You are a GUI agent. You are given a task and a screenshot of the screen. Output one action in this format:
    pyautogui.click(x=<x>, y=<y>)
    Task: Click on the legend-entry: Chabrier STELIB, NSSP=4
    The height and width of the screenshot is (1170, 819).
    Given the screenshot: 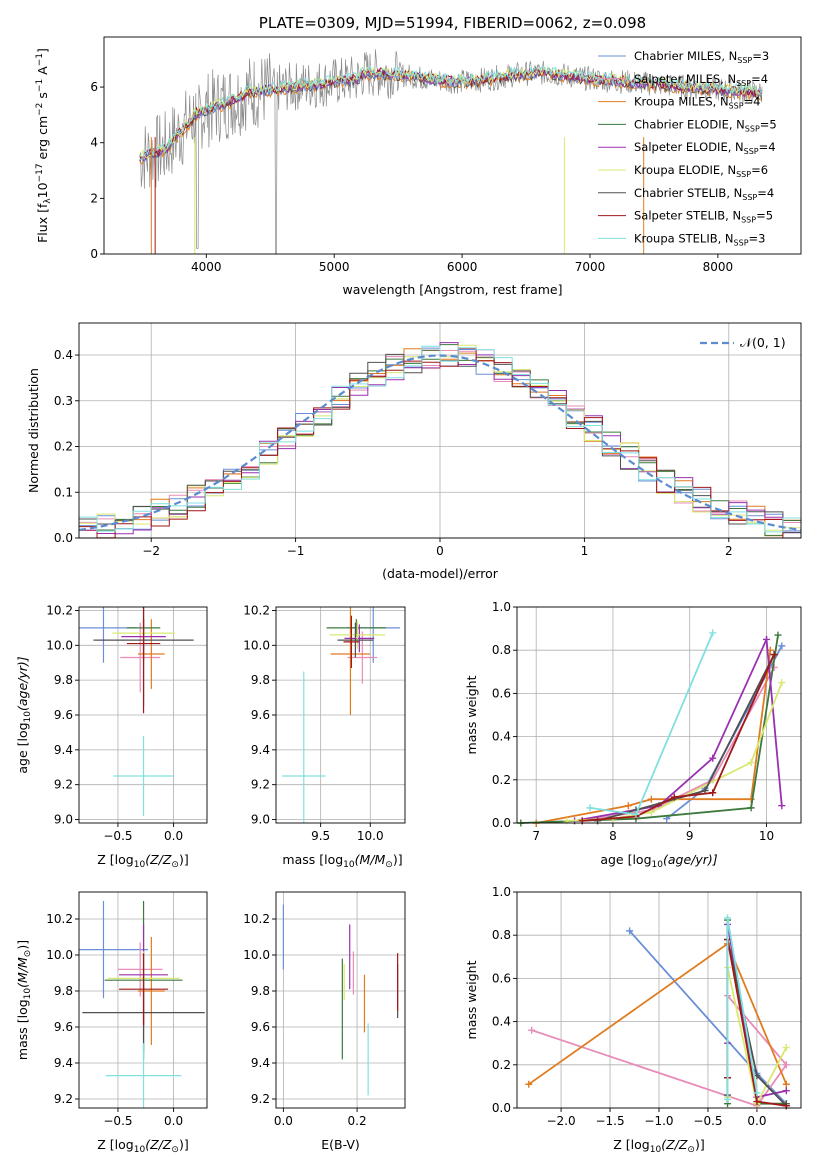 What is the action you would take?
    pyautogui.click(x=704, y=194)
    